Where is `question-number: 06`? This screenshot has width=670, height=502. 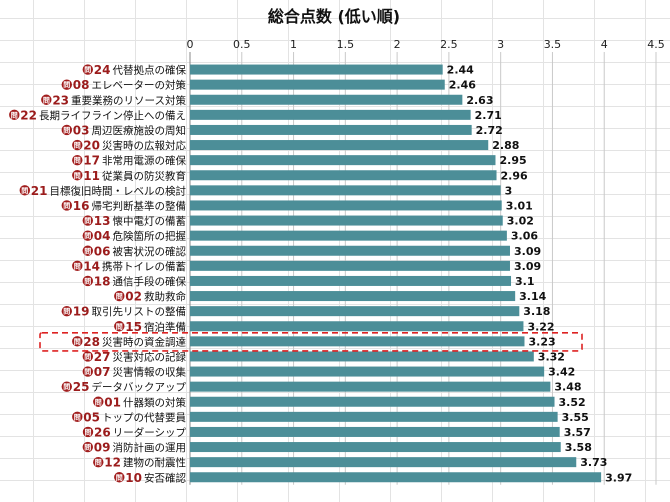
question-number: 06 is located at coordinates (102, 251).